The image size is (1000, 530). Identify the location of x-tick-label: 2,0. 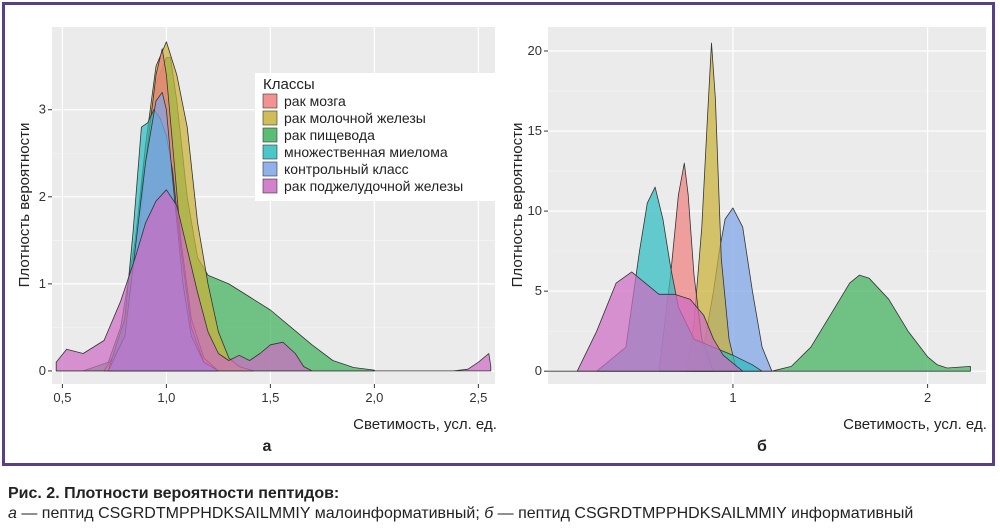
(374, 397).